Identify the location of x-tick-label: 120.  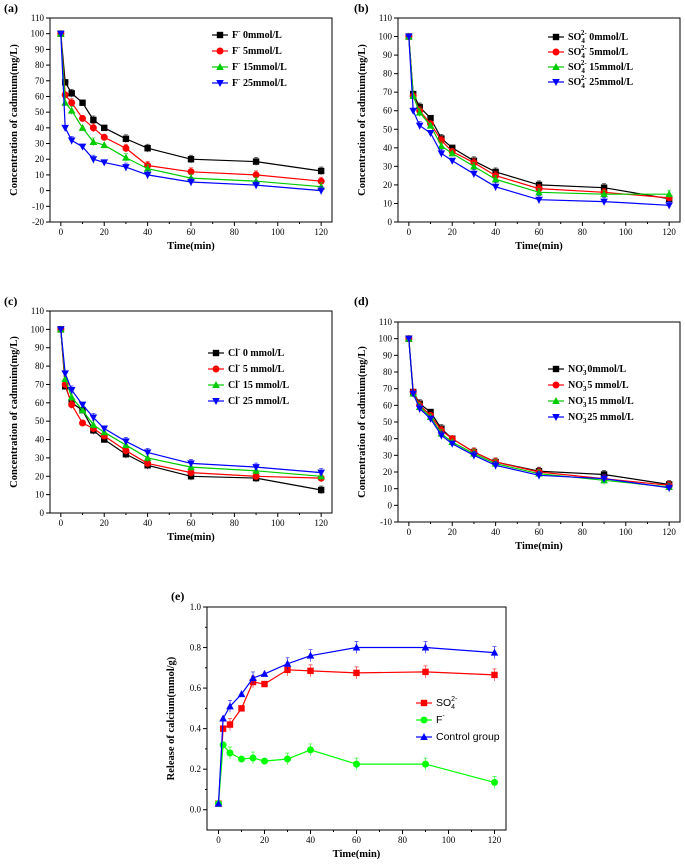
(669, 232).